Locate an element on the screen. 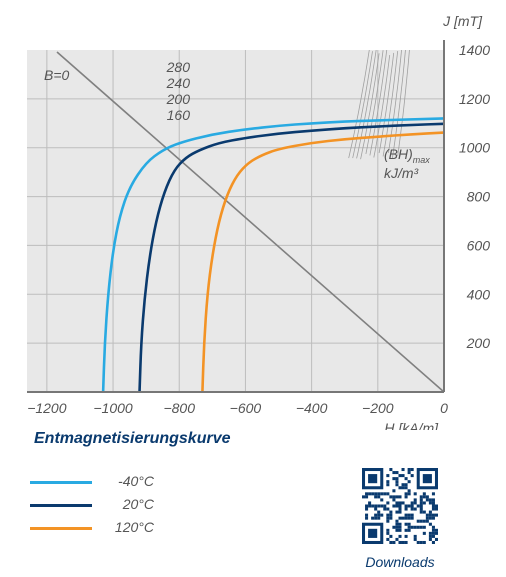  y-tick-label-4: 1000 is located at coordinates (474, 148).